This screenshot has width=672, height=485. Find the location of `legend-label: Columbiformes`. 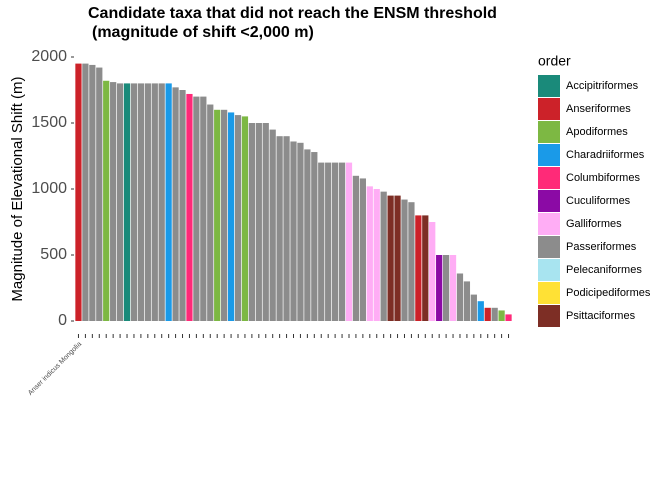

legend-label: Columbiformes is located at coordinates (603, 178).